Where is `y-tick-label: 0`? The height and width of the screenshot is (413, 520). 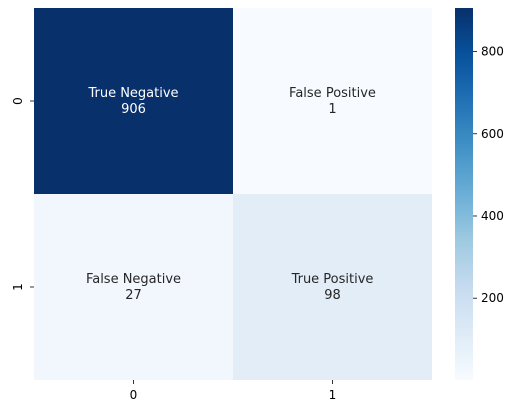
y-tick-label: 0 is located at coordinates (18, 101).